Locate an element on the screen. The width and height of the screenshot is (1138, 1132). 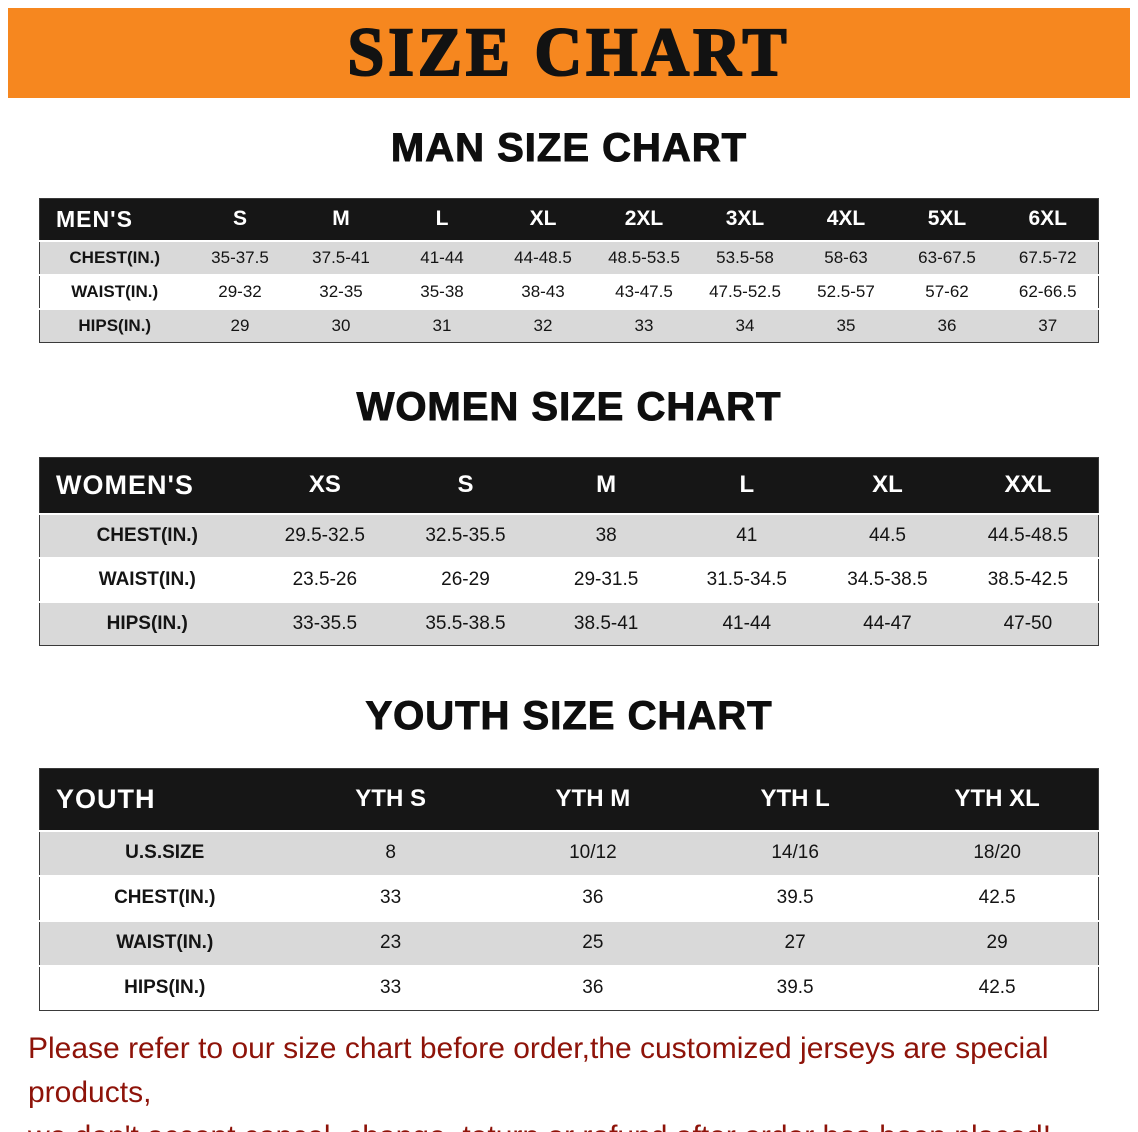
table-row: U.S.SIZE 8 10/12 14/16 18/20 is located at coordinates (569, 852).